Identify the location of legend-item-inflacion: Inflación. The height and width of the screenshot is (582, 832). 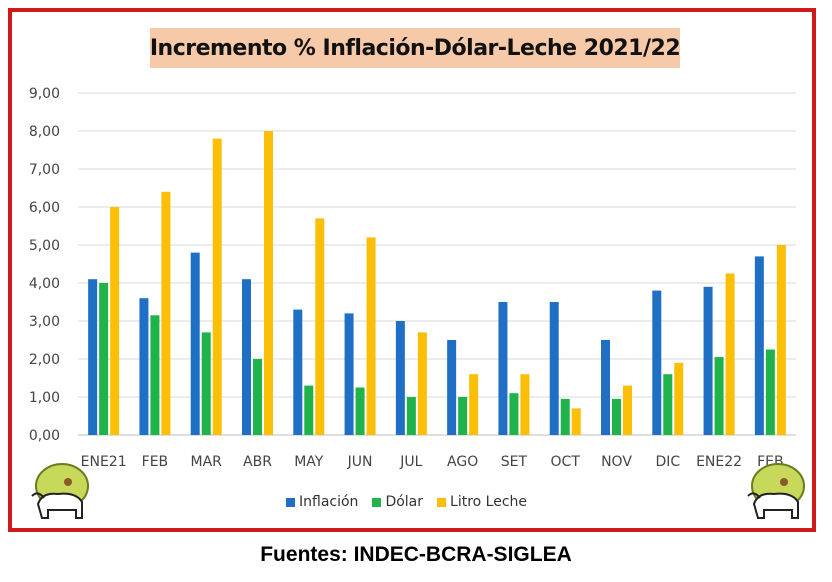
(322, 502).